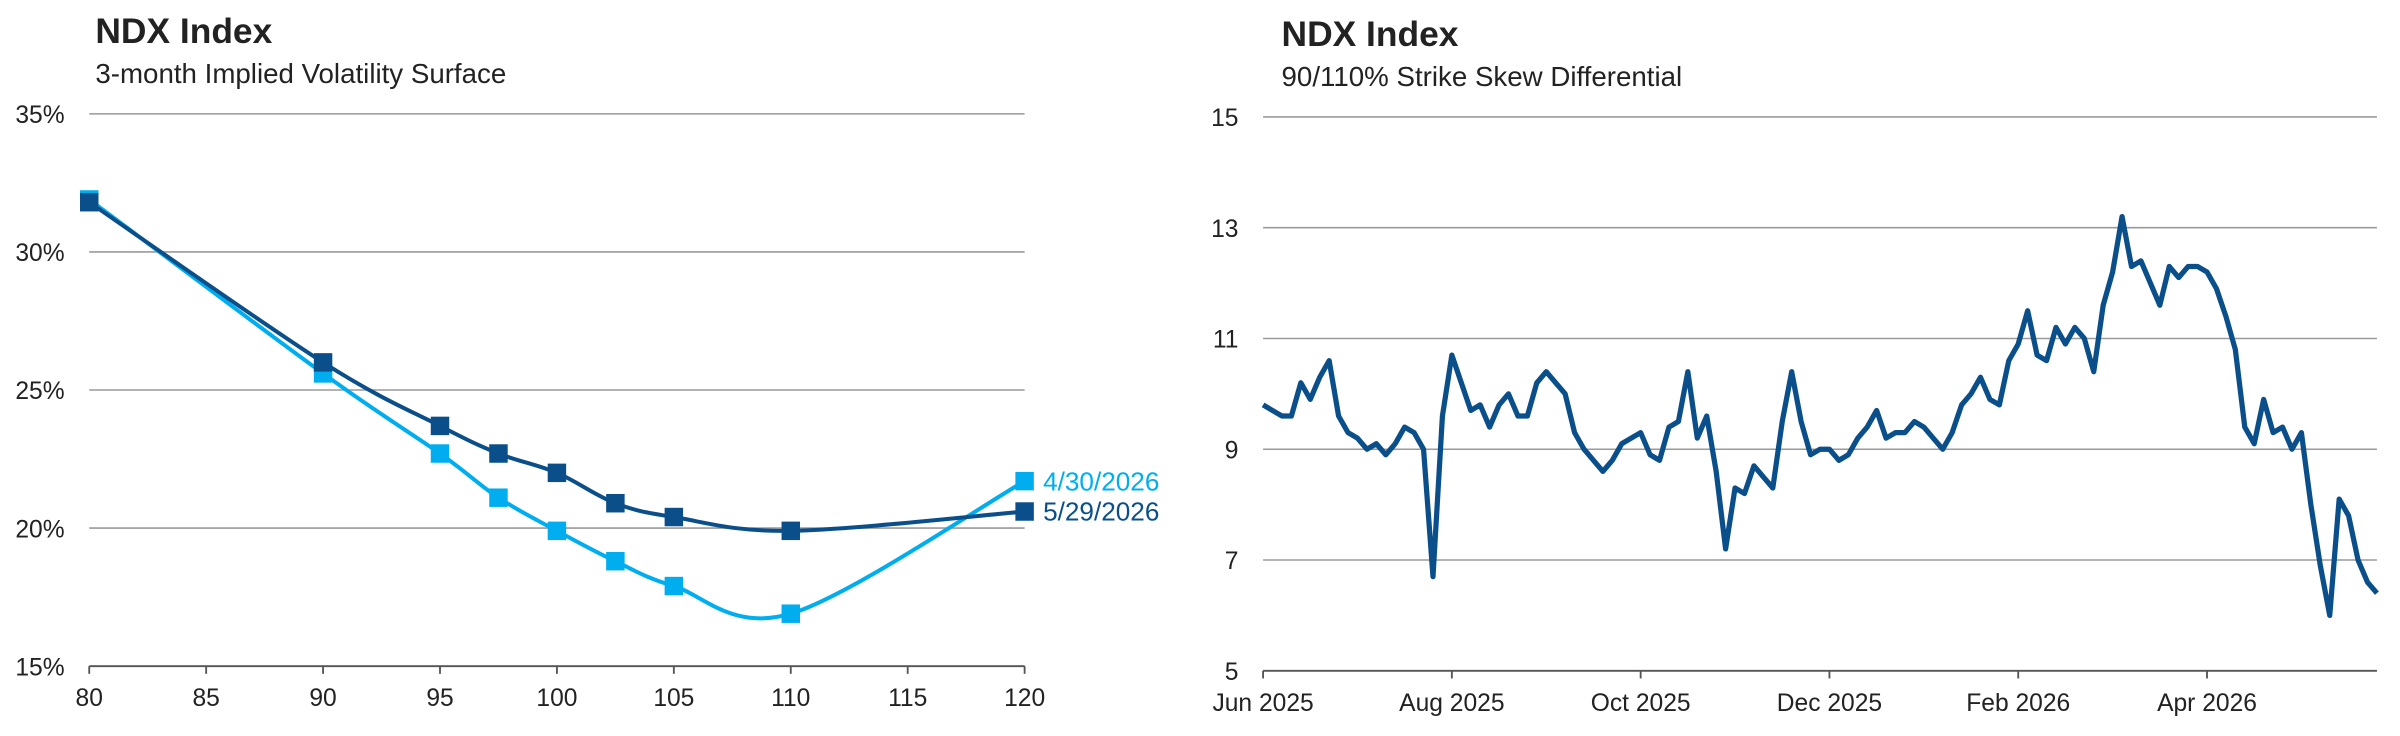  I want to click on x-tick-label: Aug 2025, so click(1451, 703).